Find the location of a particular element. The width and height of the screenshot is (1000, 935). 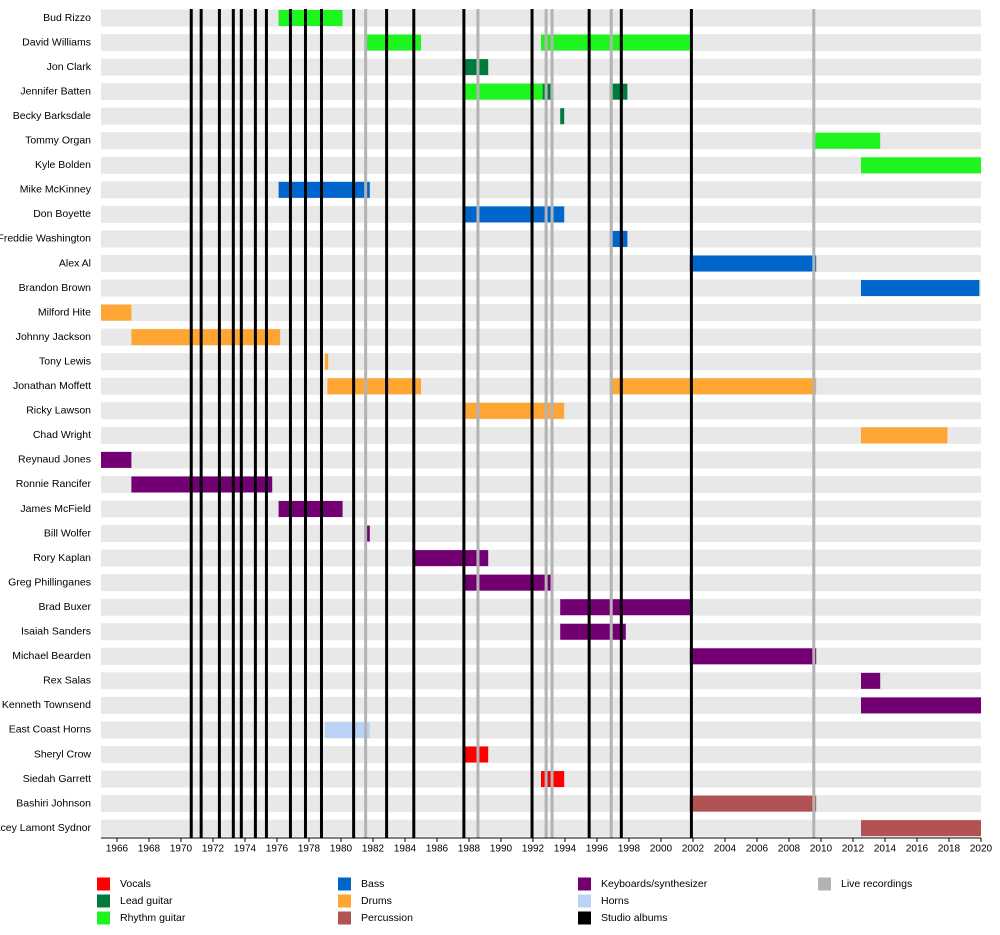

x-tick-label: 1978 is located at coordinates (309, 849).